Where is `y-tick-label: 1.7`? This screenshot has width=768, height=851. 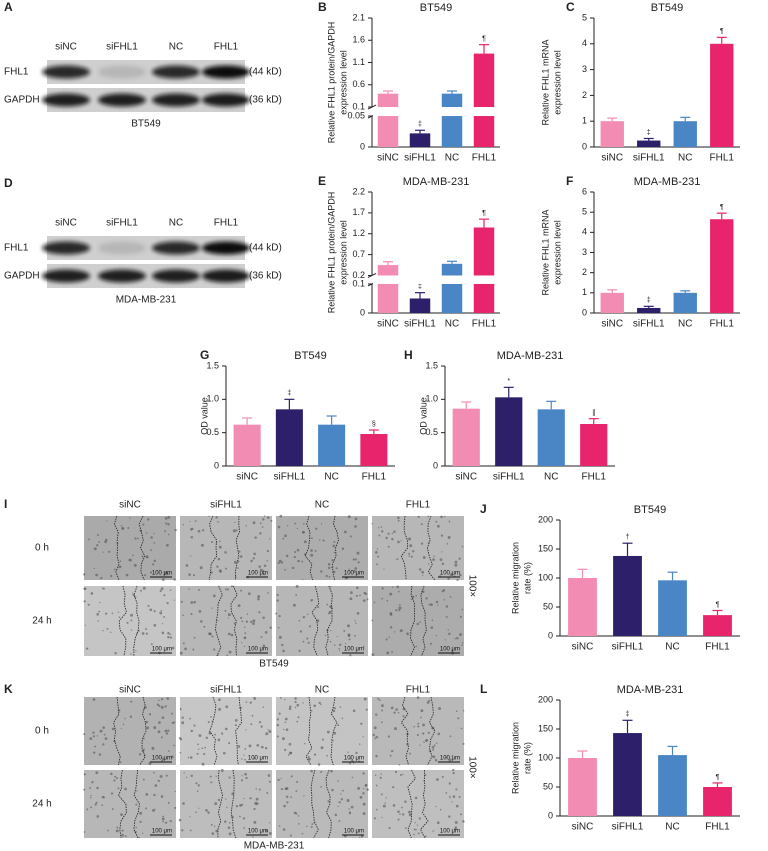 y-tick-label: 1.7 is located at coordinates (358, 212).